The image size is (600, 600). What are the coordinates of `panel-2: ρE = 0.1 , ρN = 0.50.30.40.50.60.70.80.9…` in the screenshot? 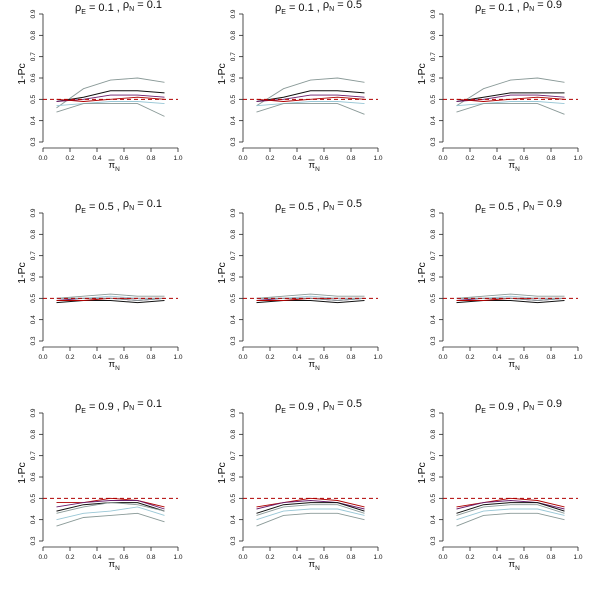 It's located at (299, 86).